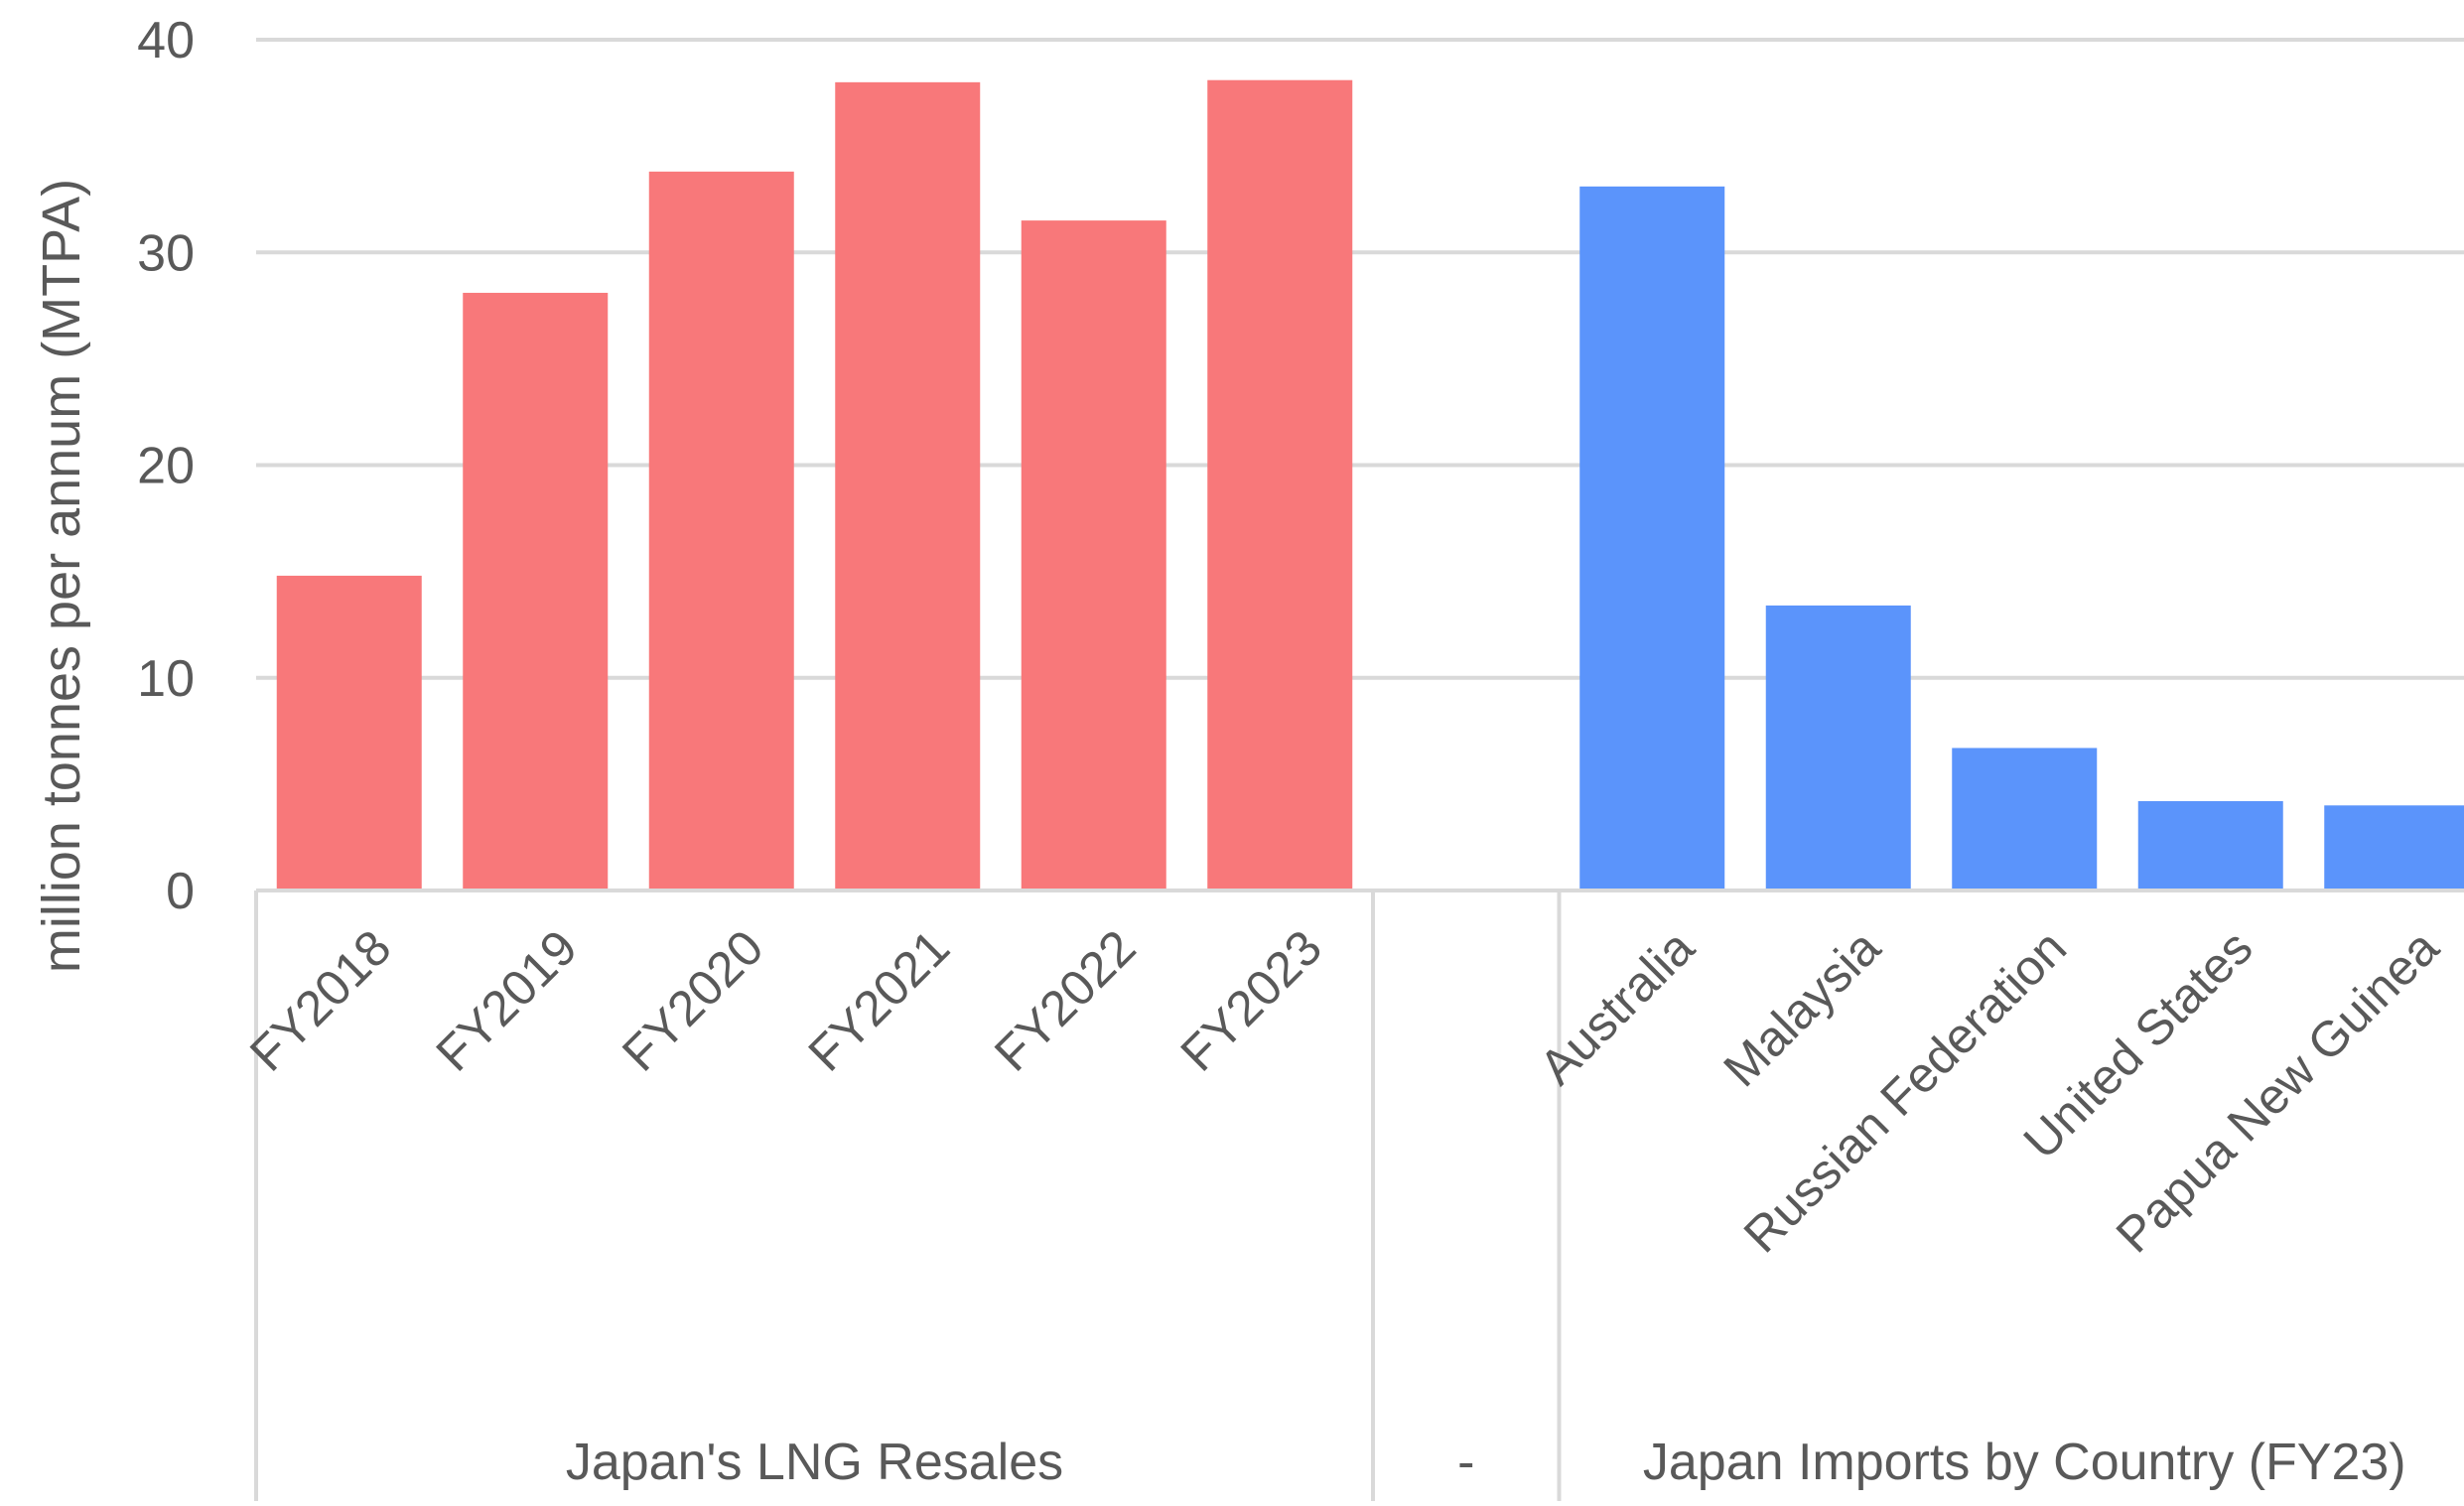 Image resolution: width=2464 pixels, height=1506 pixels. Describe the element at coordinates (879, 1000) in the screenshot. I see `x-tick-label: FY2021` at that location.